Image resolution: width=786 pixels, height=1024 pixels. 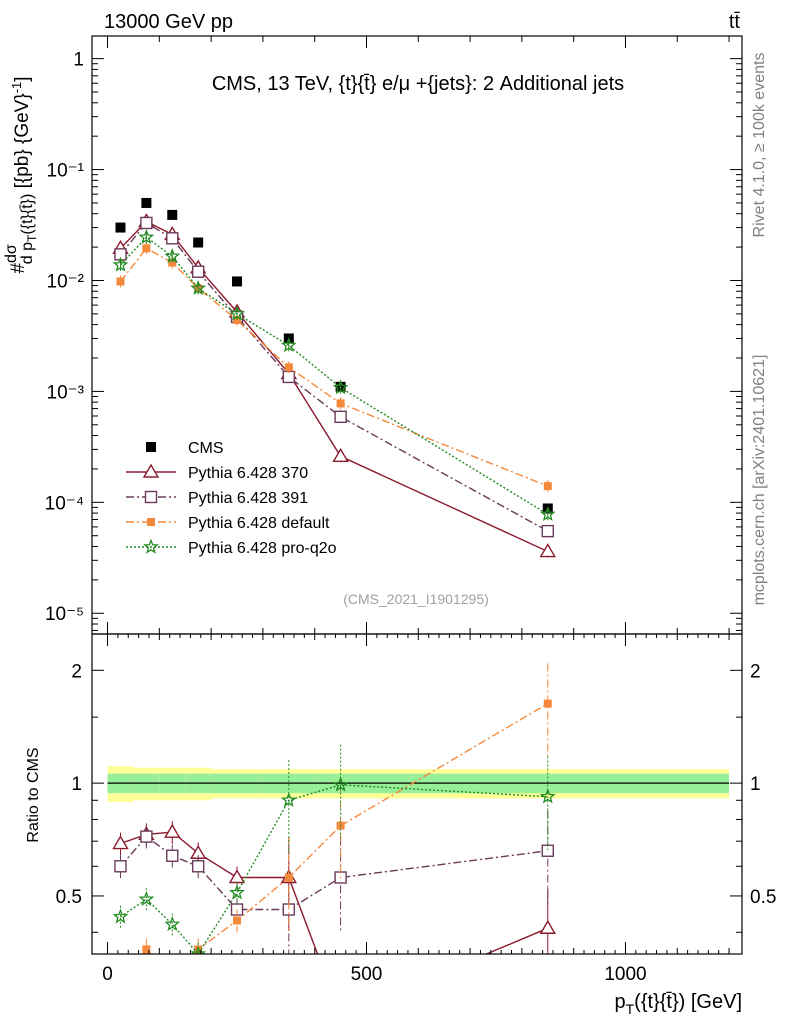 I want to click on ratio-y-axis-label: Ratio to CMS, so click(x=33, y=794).